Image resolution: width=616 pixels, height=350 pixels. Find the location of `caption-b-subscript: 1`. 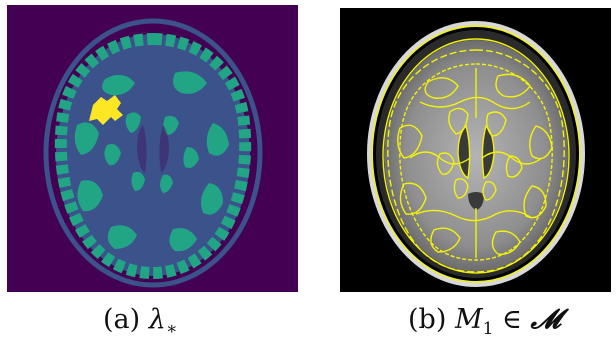

caption-b-subscript: 1 is located at coordinates (488, 329).